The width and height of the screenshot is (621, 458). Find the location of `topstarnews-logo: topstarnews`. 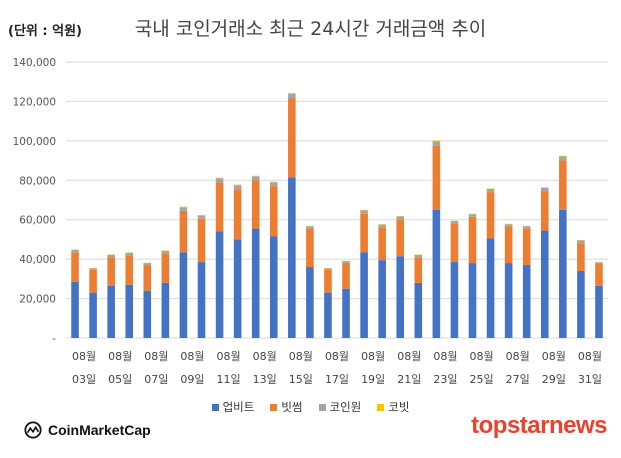

topstarnews-logo: topstarnews is located at coordinates (539, 425).